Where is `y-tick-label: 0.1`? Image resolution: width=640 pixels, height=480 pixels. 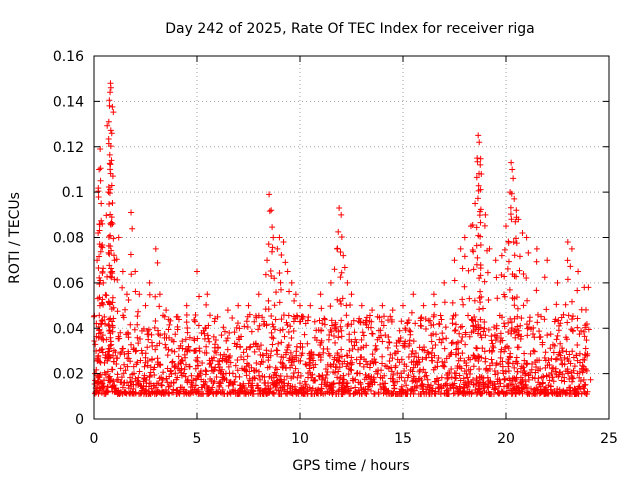 y-tick-label: 0.1 is located at coordinates (73, 193).